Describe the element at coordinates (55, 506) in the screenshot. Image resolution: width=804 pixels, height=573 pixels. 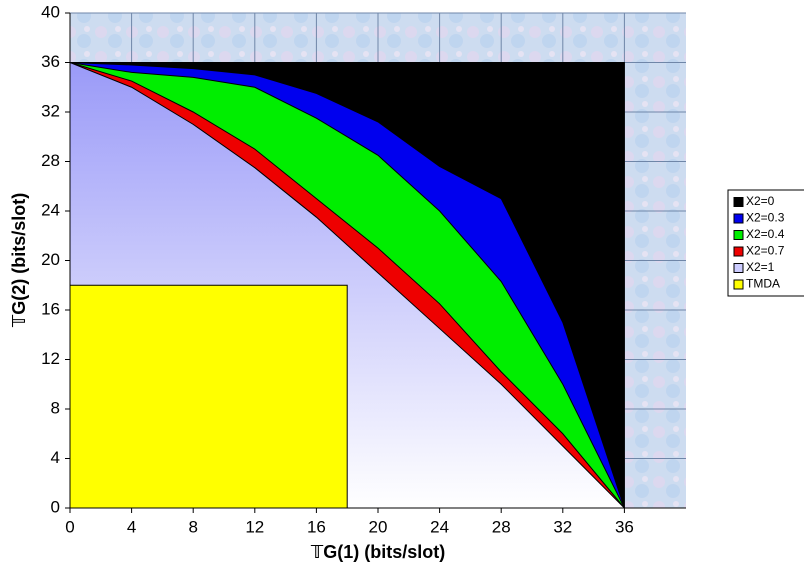
I see `y-tick-label: 0` at that location.